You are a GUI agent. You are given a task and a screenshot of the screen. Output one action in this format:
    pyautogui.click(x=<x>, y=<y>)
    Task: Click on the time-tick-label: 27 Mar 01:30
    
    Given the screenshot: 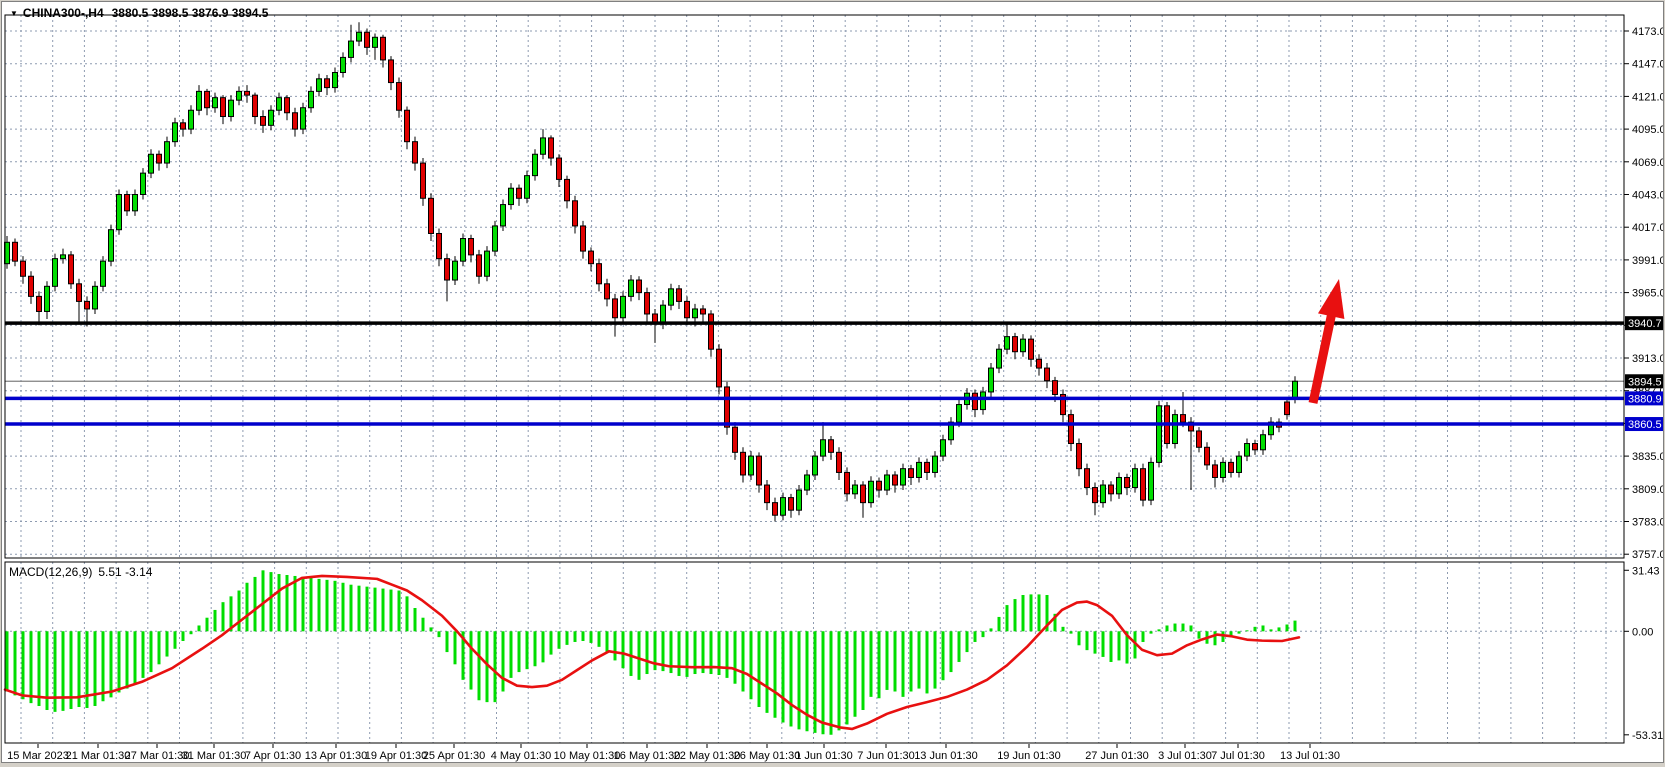 What is the action you would take?
    pyautogui.click(x=157, y=756)
    